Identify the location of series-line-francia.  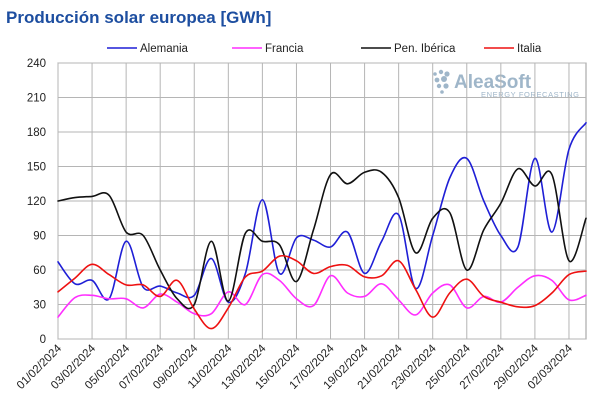
(322, 295).